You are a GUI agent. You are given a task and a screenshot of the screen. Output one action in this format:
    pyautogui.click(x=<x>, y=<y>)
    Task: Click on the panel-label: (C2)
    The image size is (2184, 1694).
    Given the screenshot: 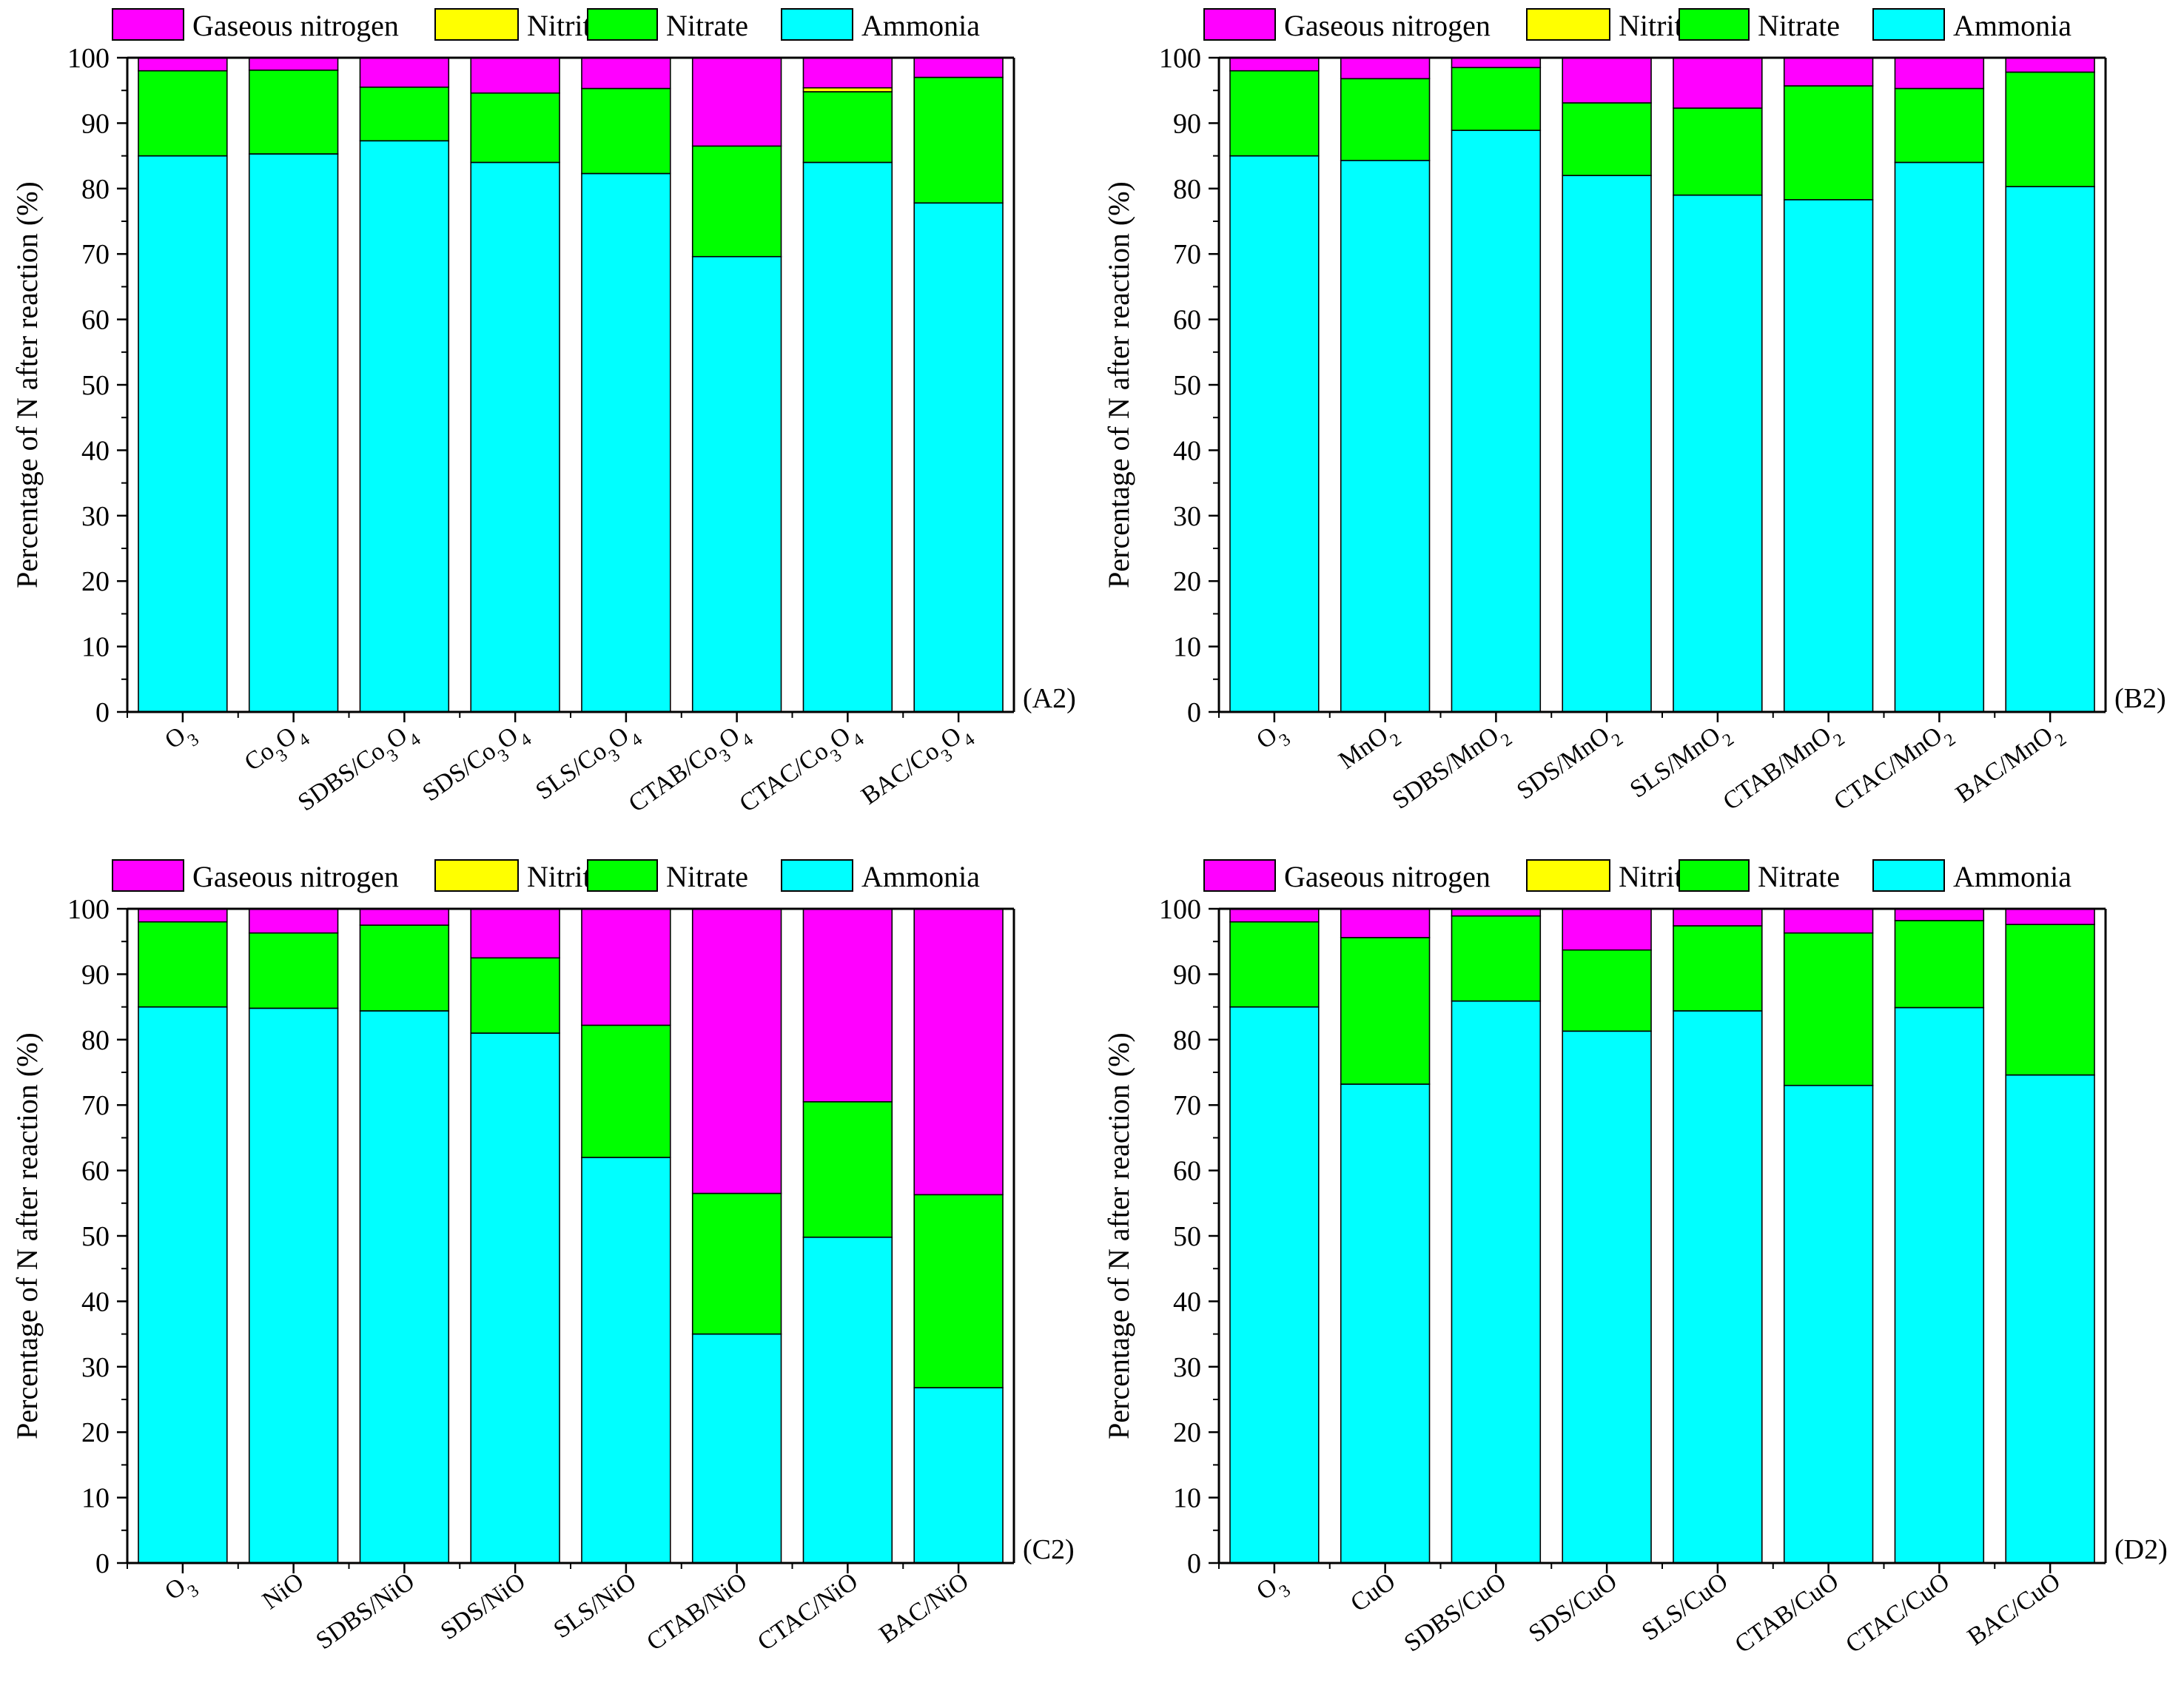 What is the action you would take?
    pyautogui.click(x=1049, y=1549)
    